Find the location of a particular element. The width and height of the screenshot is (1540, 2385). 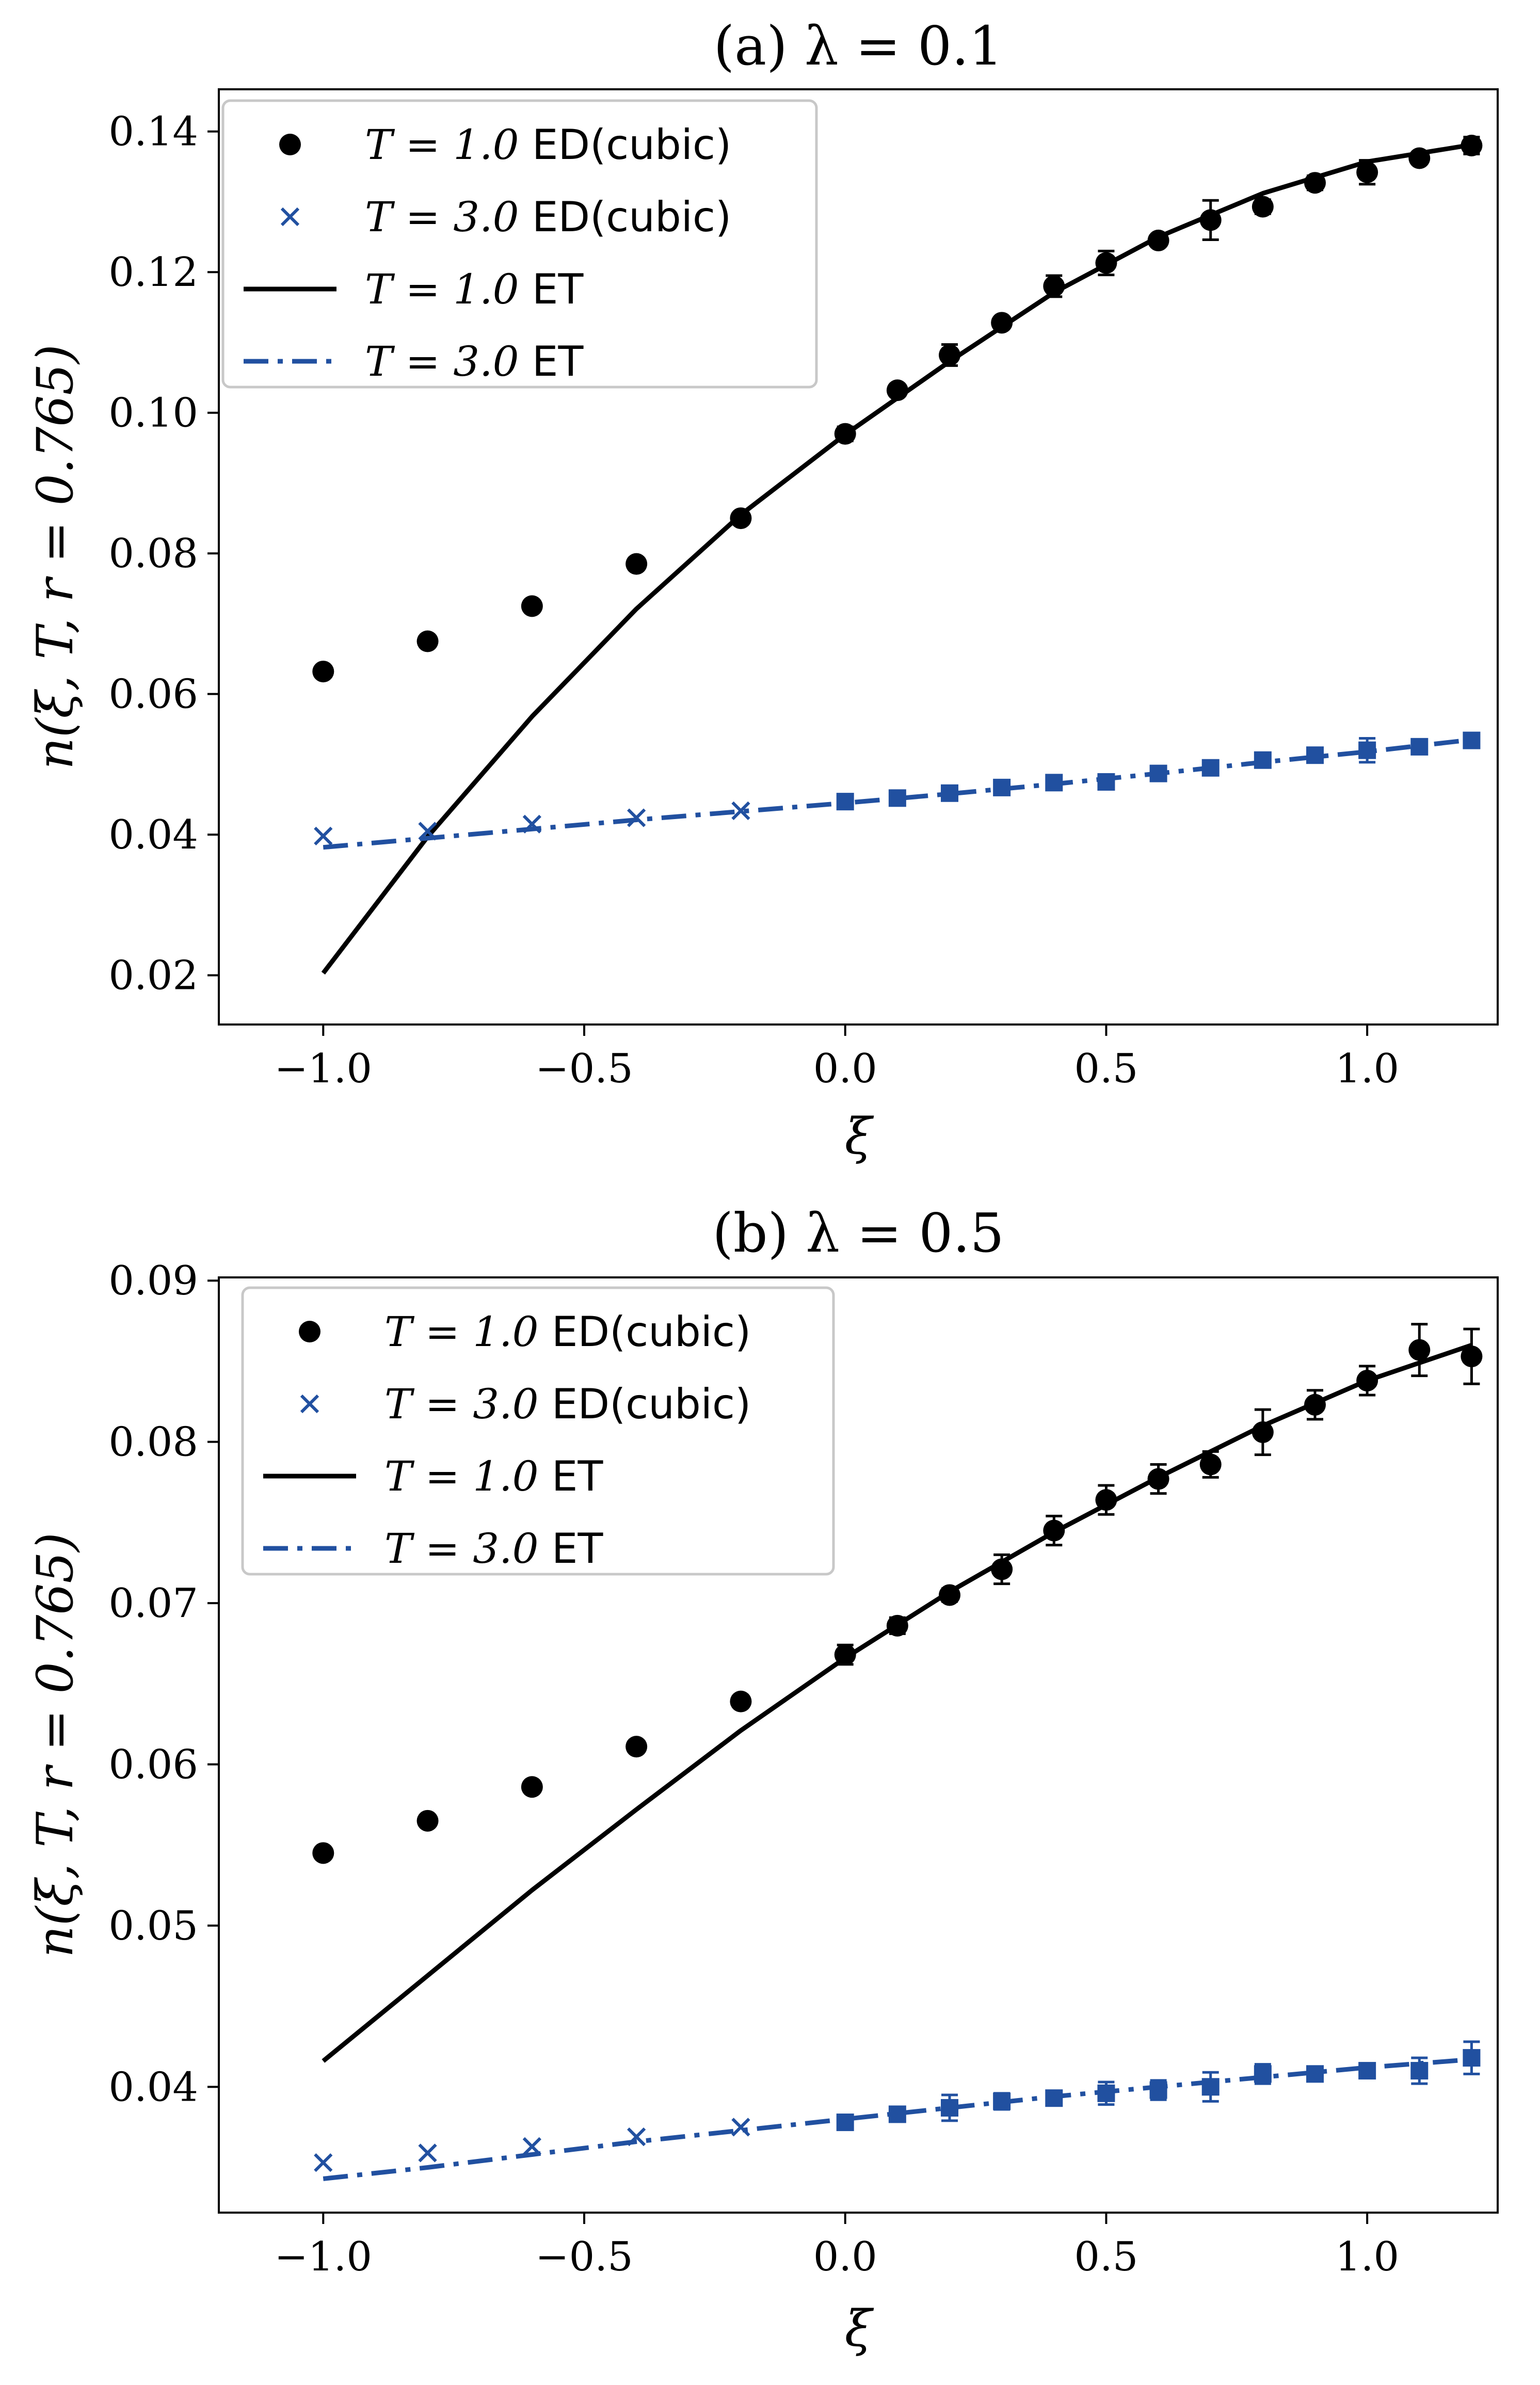

x-tick-label: 1.0 is located at coordinates (1367, 2257).